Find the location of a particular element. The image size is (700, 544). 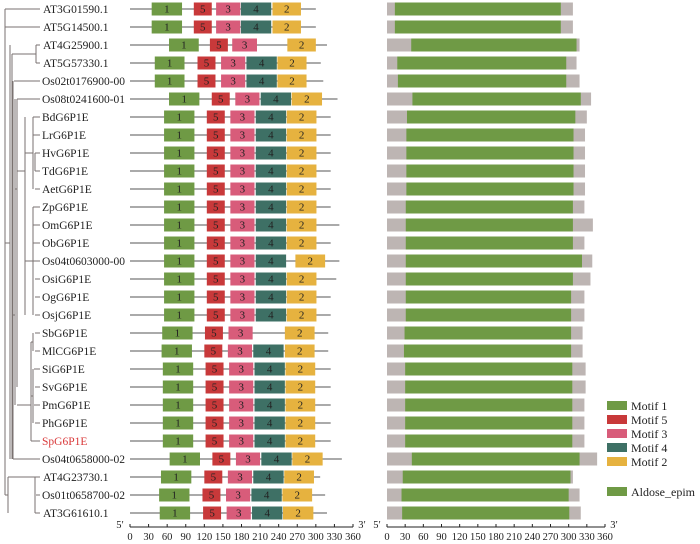

gene-label: LrG6P1E is located at coordinates (64, 136).